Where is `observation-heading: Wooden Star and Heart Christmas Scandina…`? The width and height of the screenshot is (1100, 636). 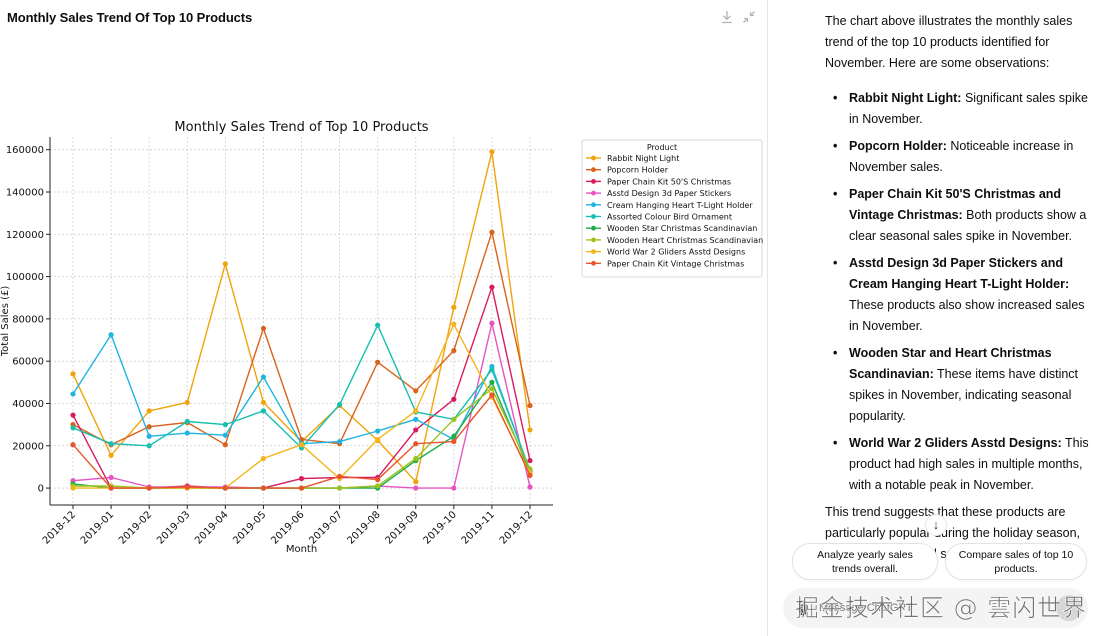
observation-heading: Wooden Star and Heart Christmas Scandina… is located at coordinates (950, 363).